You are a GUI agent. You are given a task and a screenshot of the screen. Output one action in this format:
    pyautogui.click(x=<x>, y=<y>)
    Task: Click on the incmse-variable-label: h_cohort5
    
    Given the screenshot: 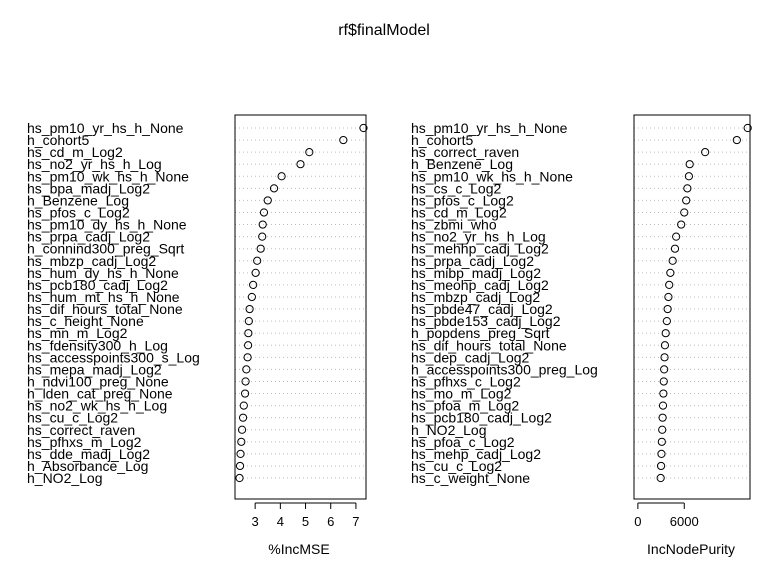 What is the action you would take?
    pyautogui.click(x=58, y=140)
    